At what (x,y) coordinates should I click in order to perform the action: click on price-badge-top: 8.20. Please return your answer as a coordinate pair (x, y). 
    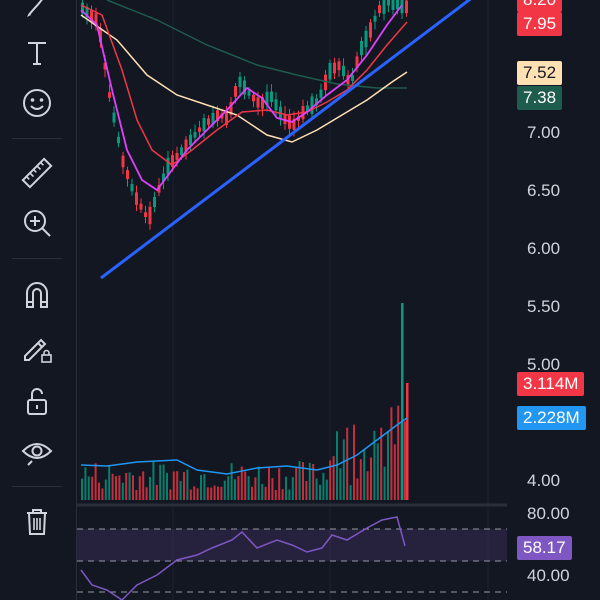
    Looking at the image, I should click on (540, 6).